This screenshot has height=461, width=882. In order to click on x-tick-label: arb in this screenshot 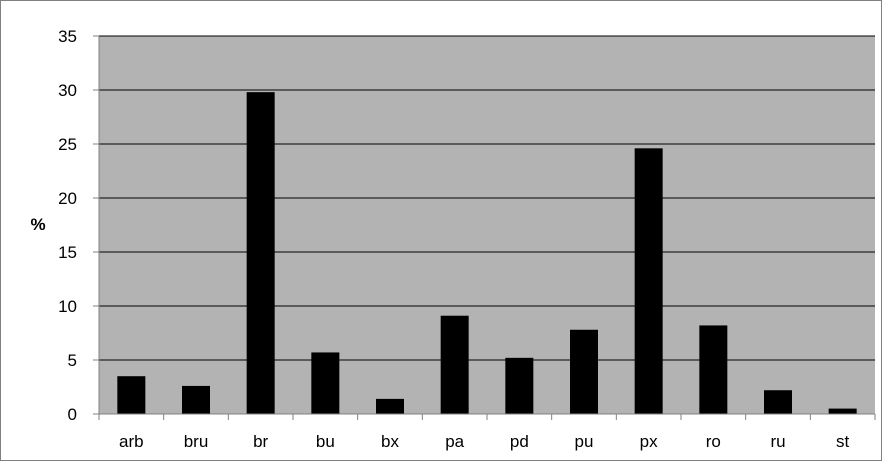, I will do `click(131, 441)`.